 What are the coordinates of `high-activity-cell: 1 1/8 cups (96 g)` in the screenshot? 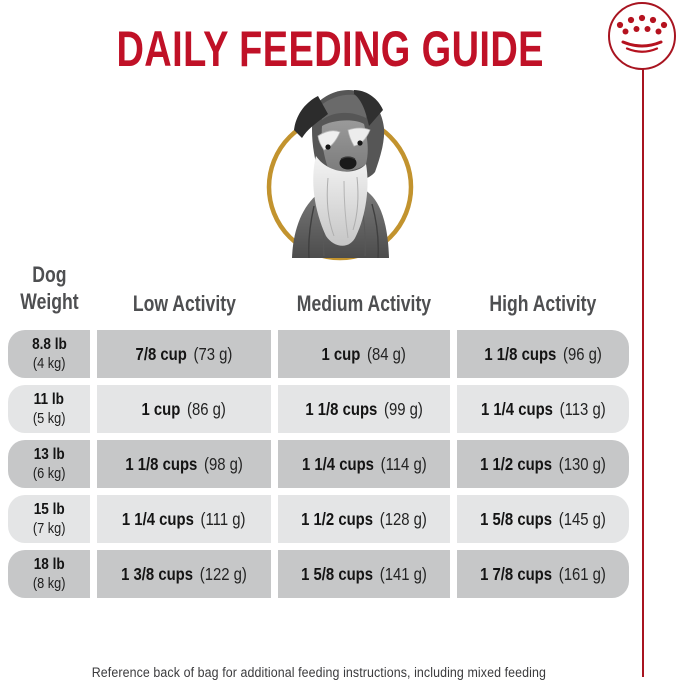 It's located at (543, 354).